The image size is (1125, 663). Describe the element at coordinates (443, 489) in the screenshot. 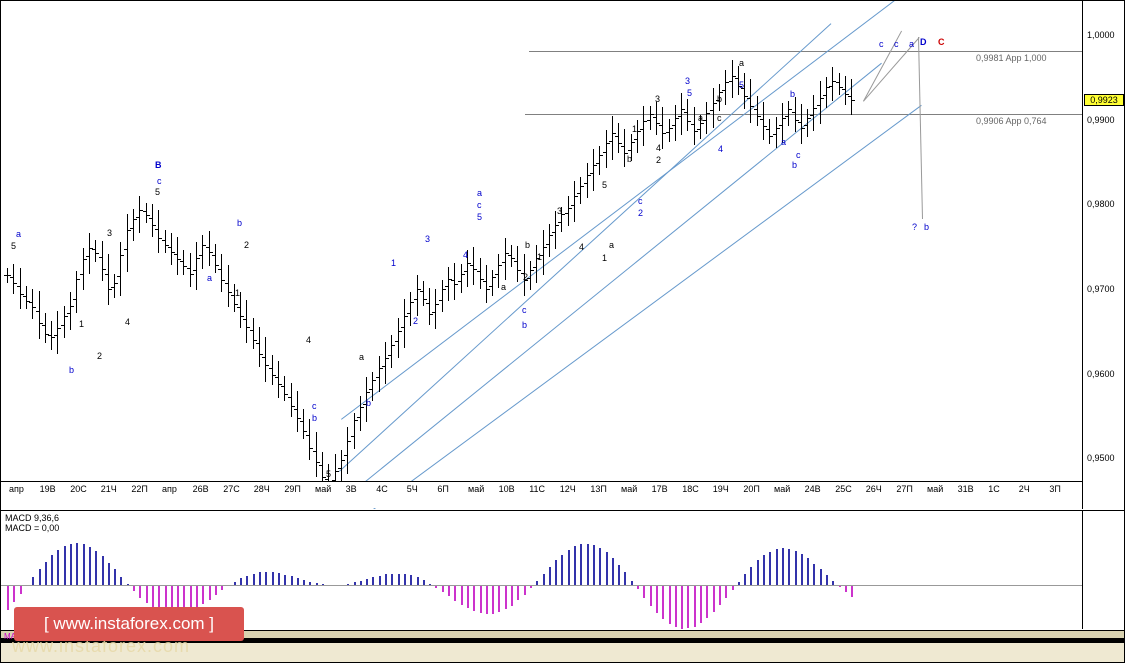

I see `time-axis-label: 6П` at that location.